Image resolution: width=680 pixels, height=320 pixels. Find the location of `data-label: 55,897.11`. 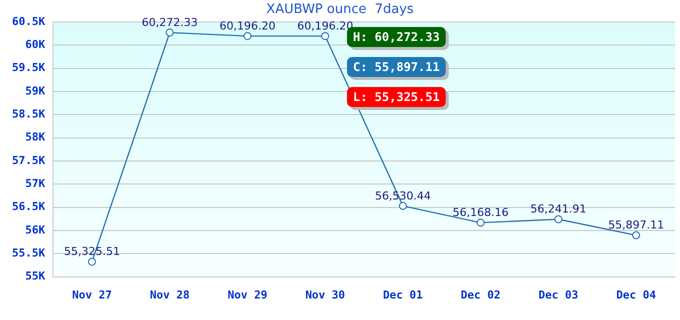

data-label: 55,897.11 is located at coordinates (636, 225).